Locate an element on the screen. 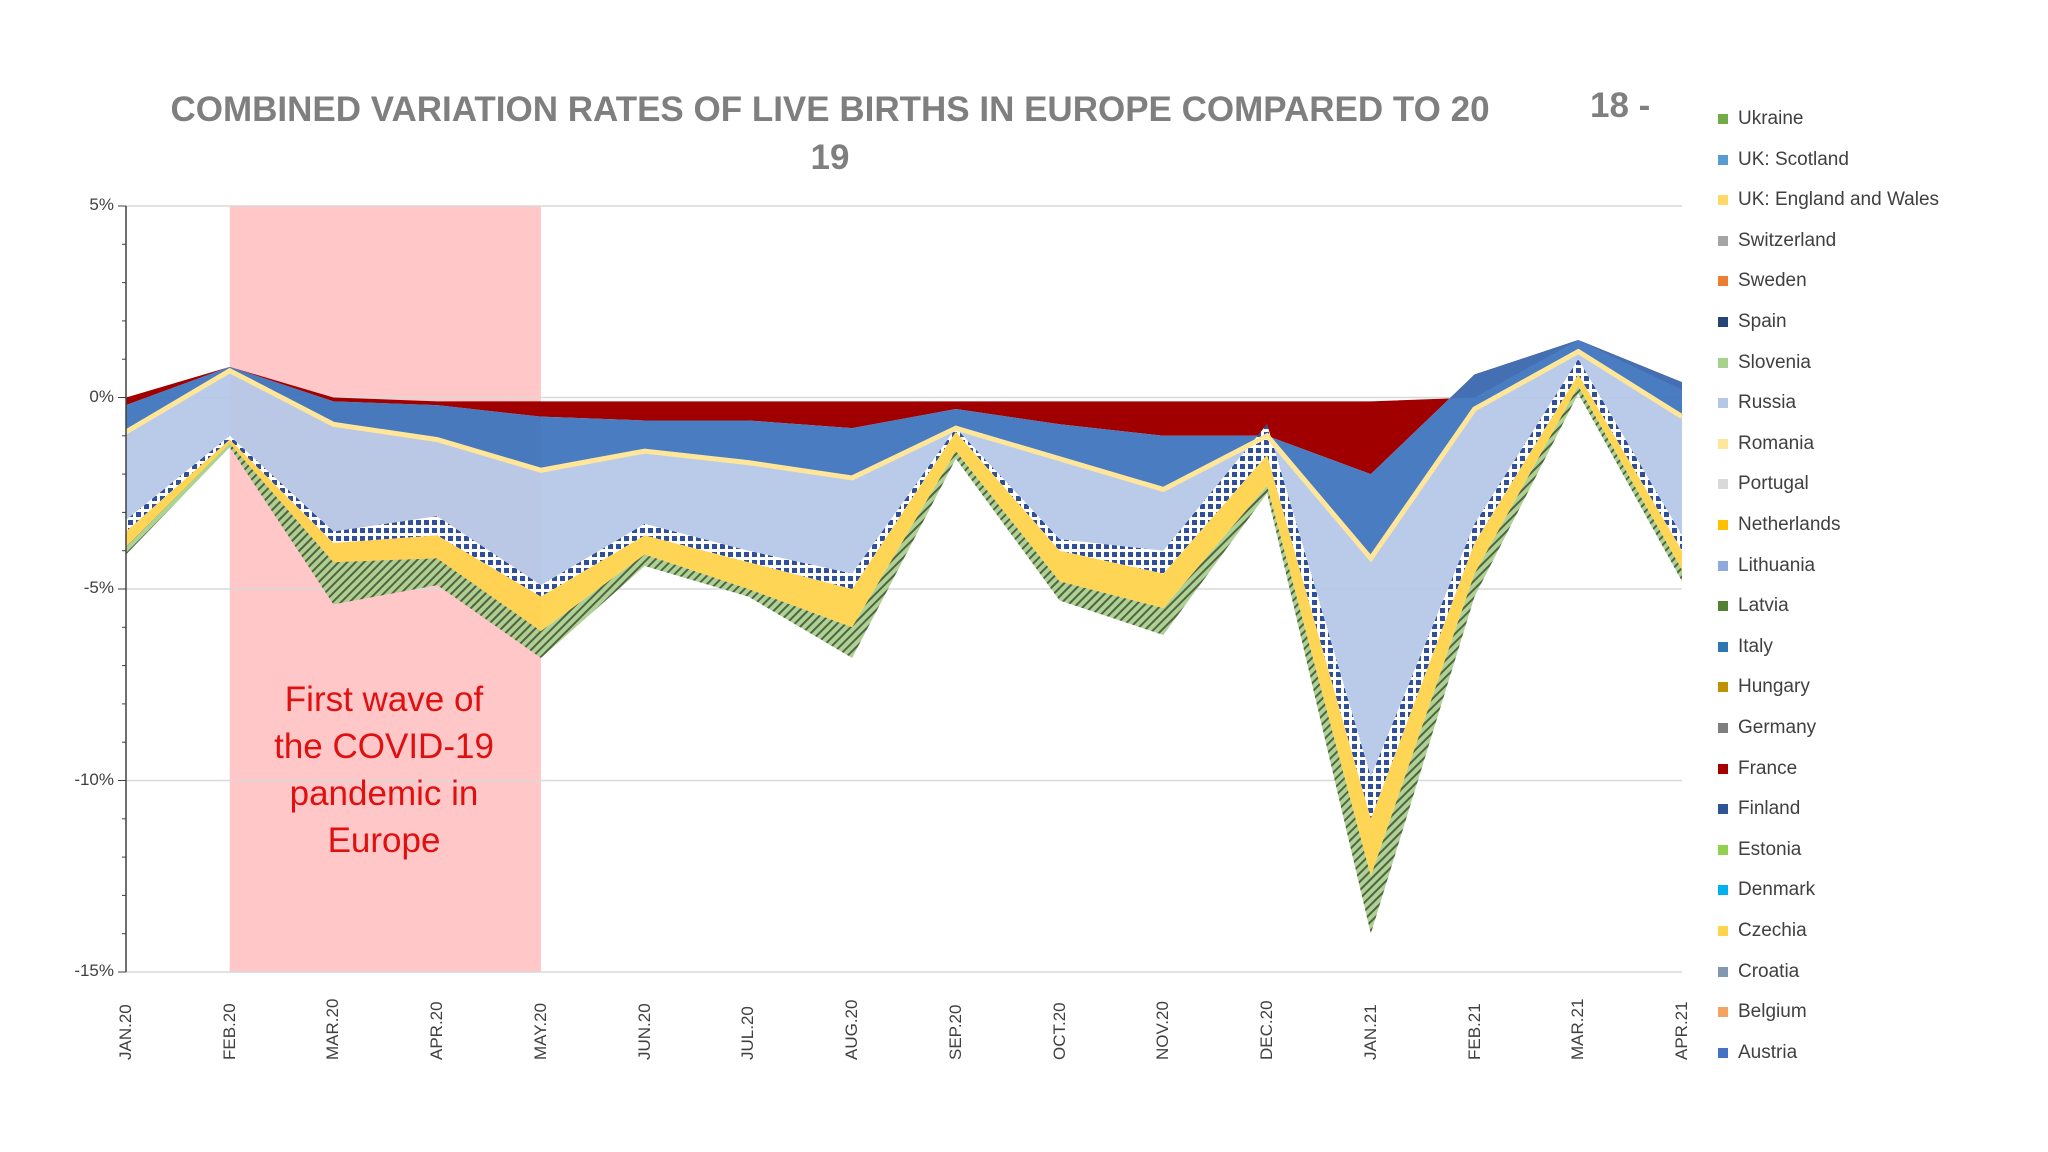  y-tick-label: -10% is located at coordinates (94, 779).